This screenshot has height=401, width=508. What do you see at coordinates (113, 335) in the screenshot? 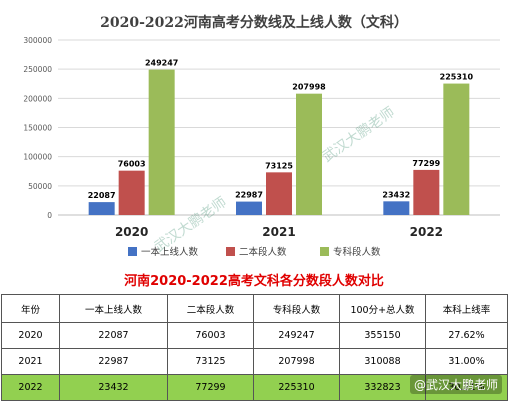
I see `cell-tier1: 22087` at bounding box center [113, 335].